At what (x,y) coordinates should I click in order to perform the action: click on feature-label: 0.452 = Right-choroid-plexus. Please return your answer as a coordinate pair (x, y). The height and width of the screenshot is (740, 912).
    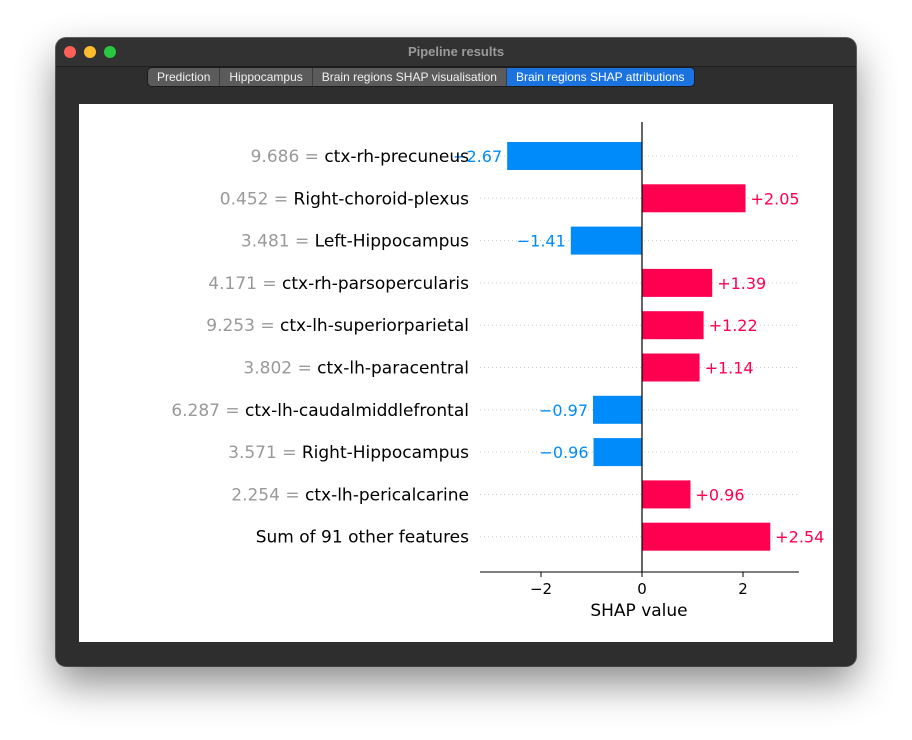
    Looking at the image, I should click on (344, 199).